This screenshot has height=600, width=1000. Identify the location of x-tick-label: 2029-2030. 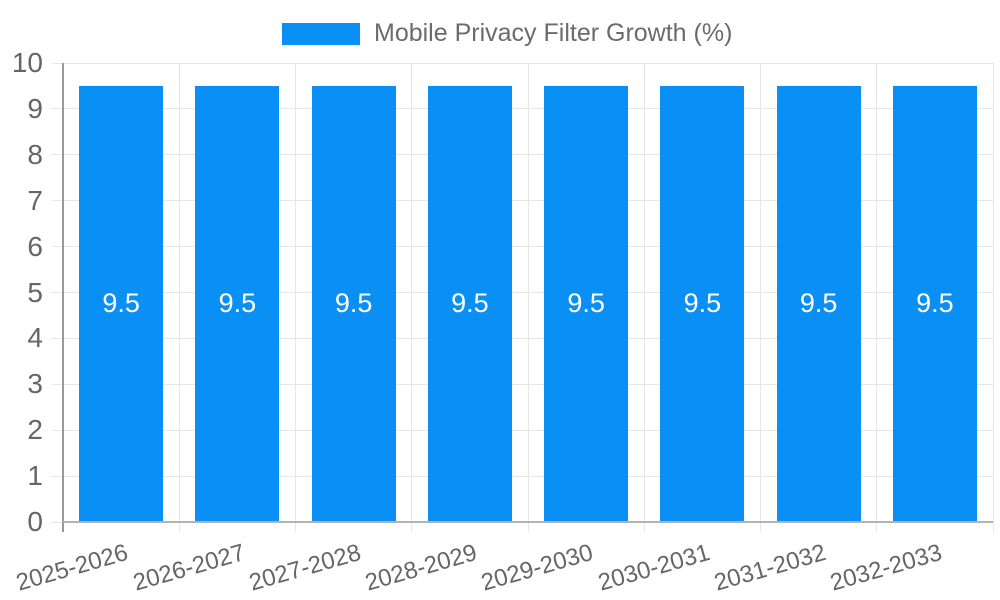
(537, 568).